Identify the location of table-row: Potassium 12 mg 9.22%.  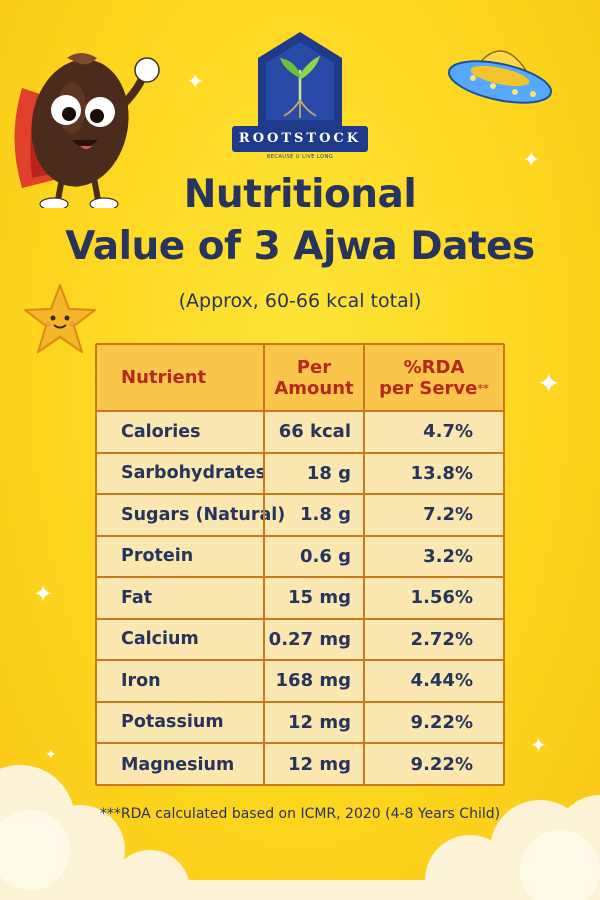
(300, 723).